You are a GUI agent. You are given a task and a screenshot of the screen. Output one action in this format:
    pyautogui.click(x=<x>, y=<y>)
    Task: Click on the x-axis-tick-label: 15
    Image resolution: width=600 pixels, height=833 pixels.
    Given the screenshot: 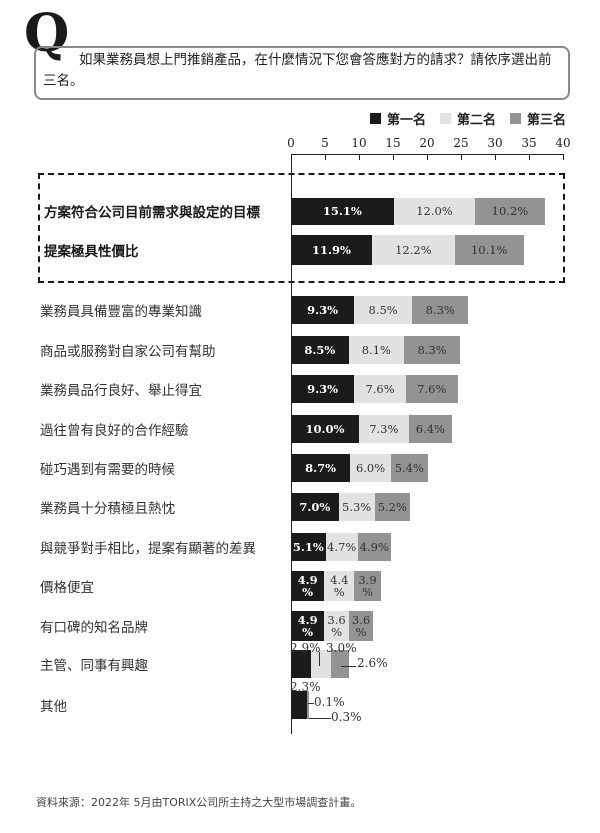 What is the action you would take?
    pyautogui.click(x=393, y=143)
    